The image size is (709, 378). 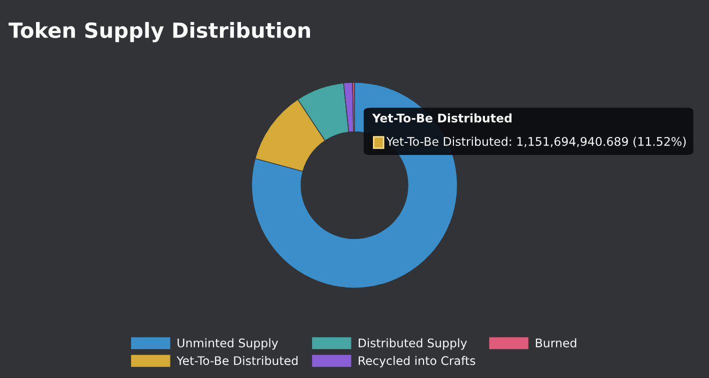 What do you see at coordinates (417, 362) in the screenshot?
I see `legend-label: Recycled into Crafts` at bounding box center [417, 362].